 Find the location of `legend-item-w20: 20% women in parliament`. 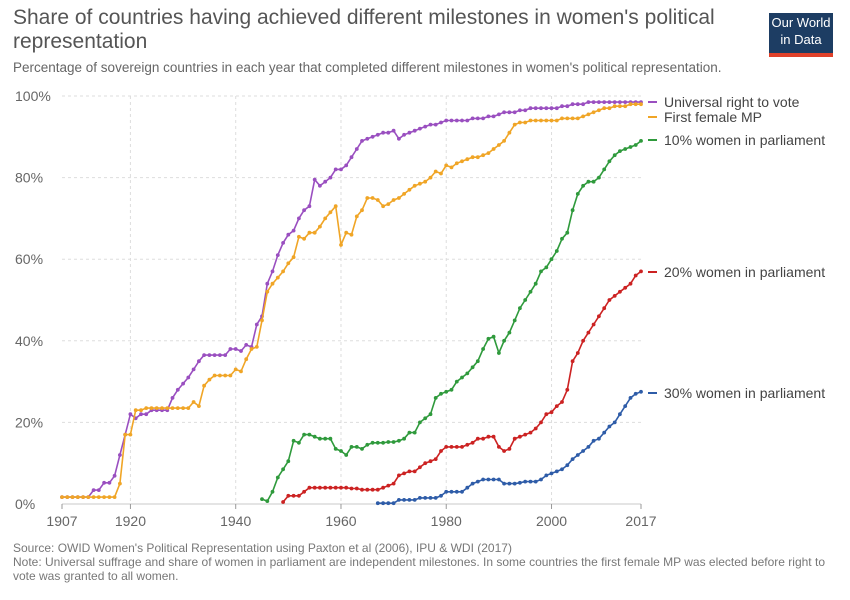

legend-item-w20: 20% women in parliament is located at coordinates (736, 272).